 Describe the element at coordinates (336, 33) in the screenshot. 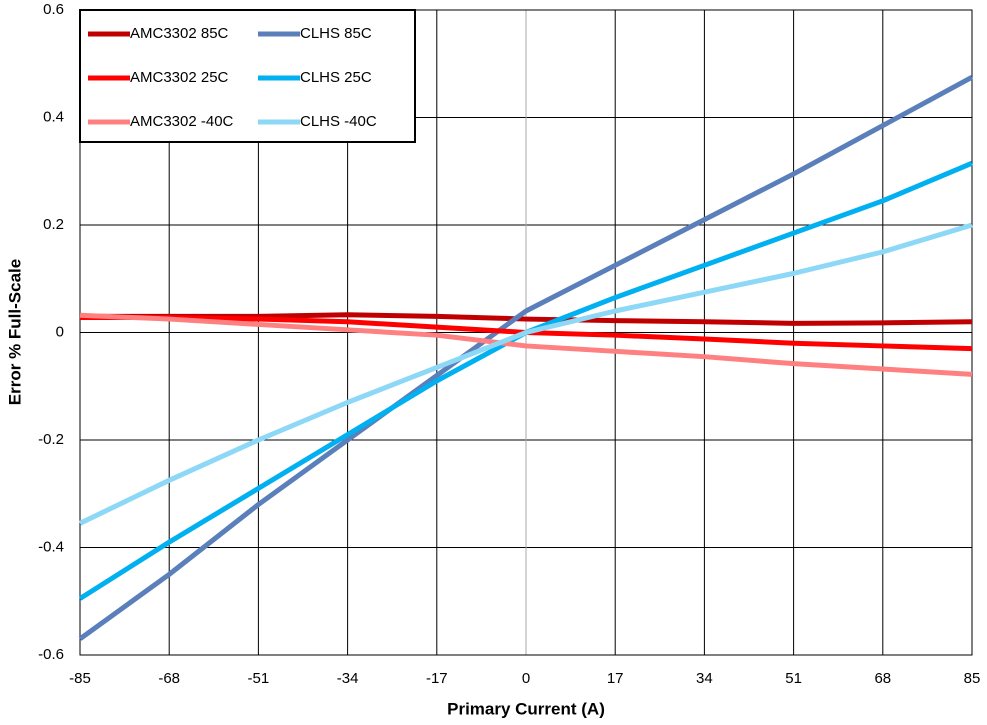

I see `legend-label: CLHS 85C` at that location.